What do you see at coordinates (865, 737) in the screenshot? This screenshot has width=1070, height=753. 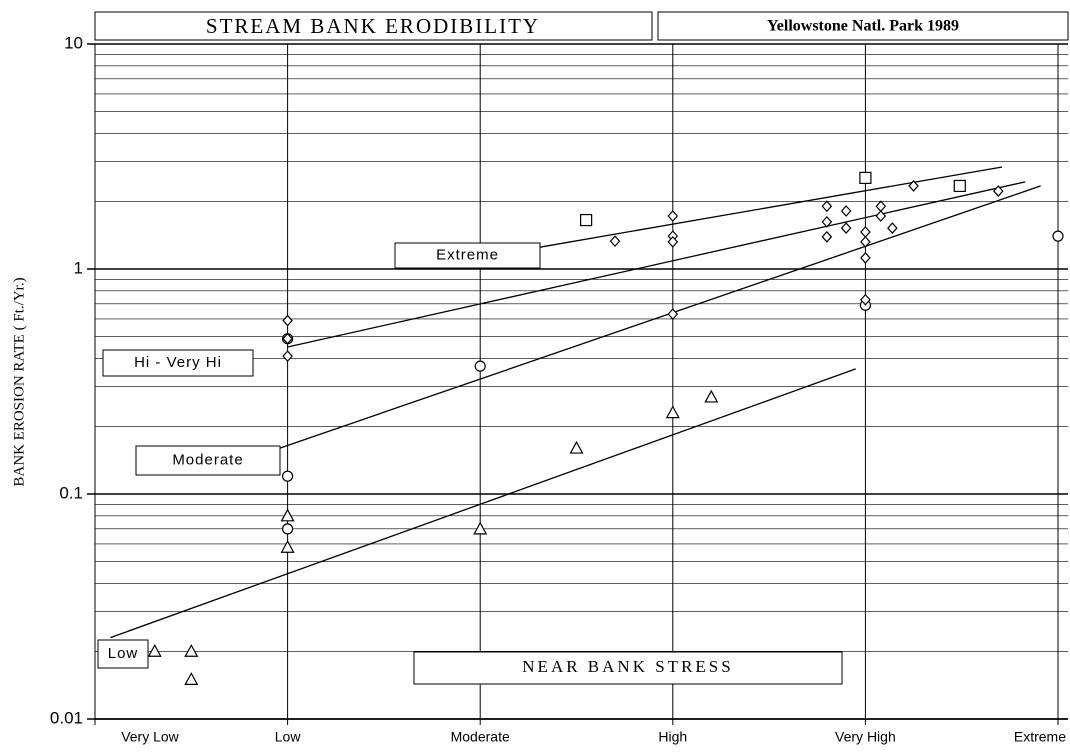 I see `x-tick-label: Very High` at bounding box center [865, 737].